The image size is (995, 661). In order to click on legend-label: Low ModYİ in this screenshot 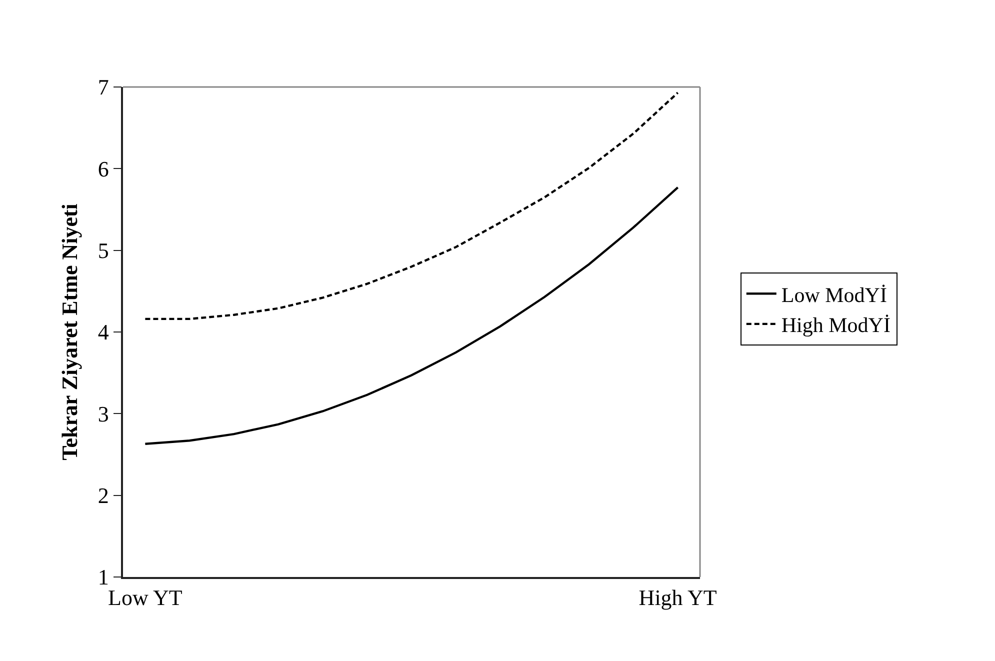, I will do `click(834, 294)`.